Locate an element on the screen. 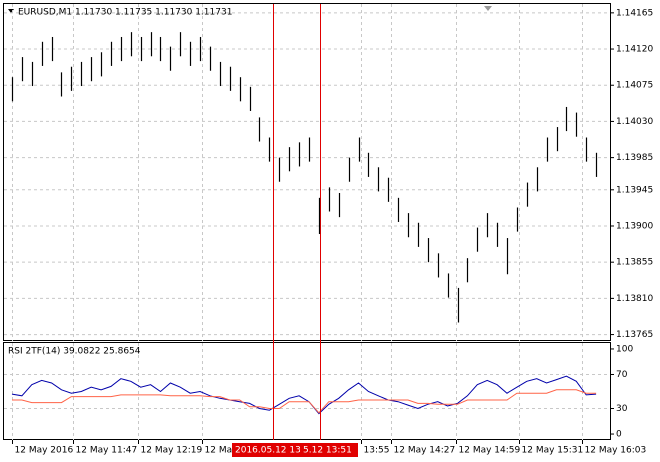 This screenshot has height=462, width=660. rsi-title: RSI 2TF(14) 39.0822 25.8654 is located at coordinates (74, 352).